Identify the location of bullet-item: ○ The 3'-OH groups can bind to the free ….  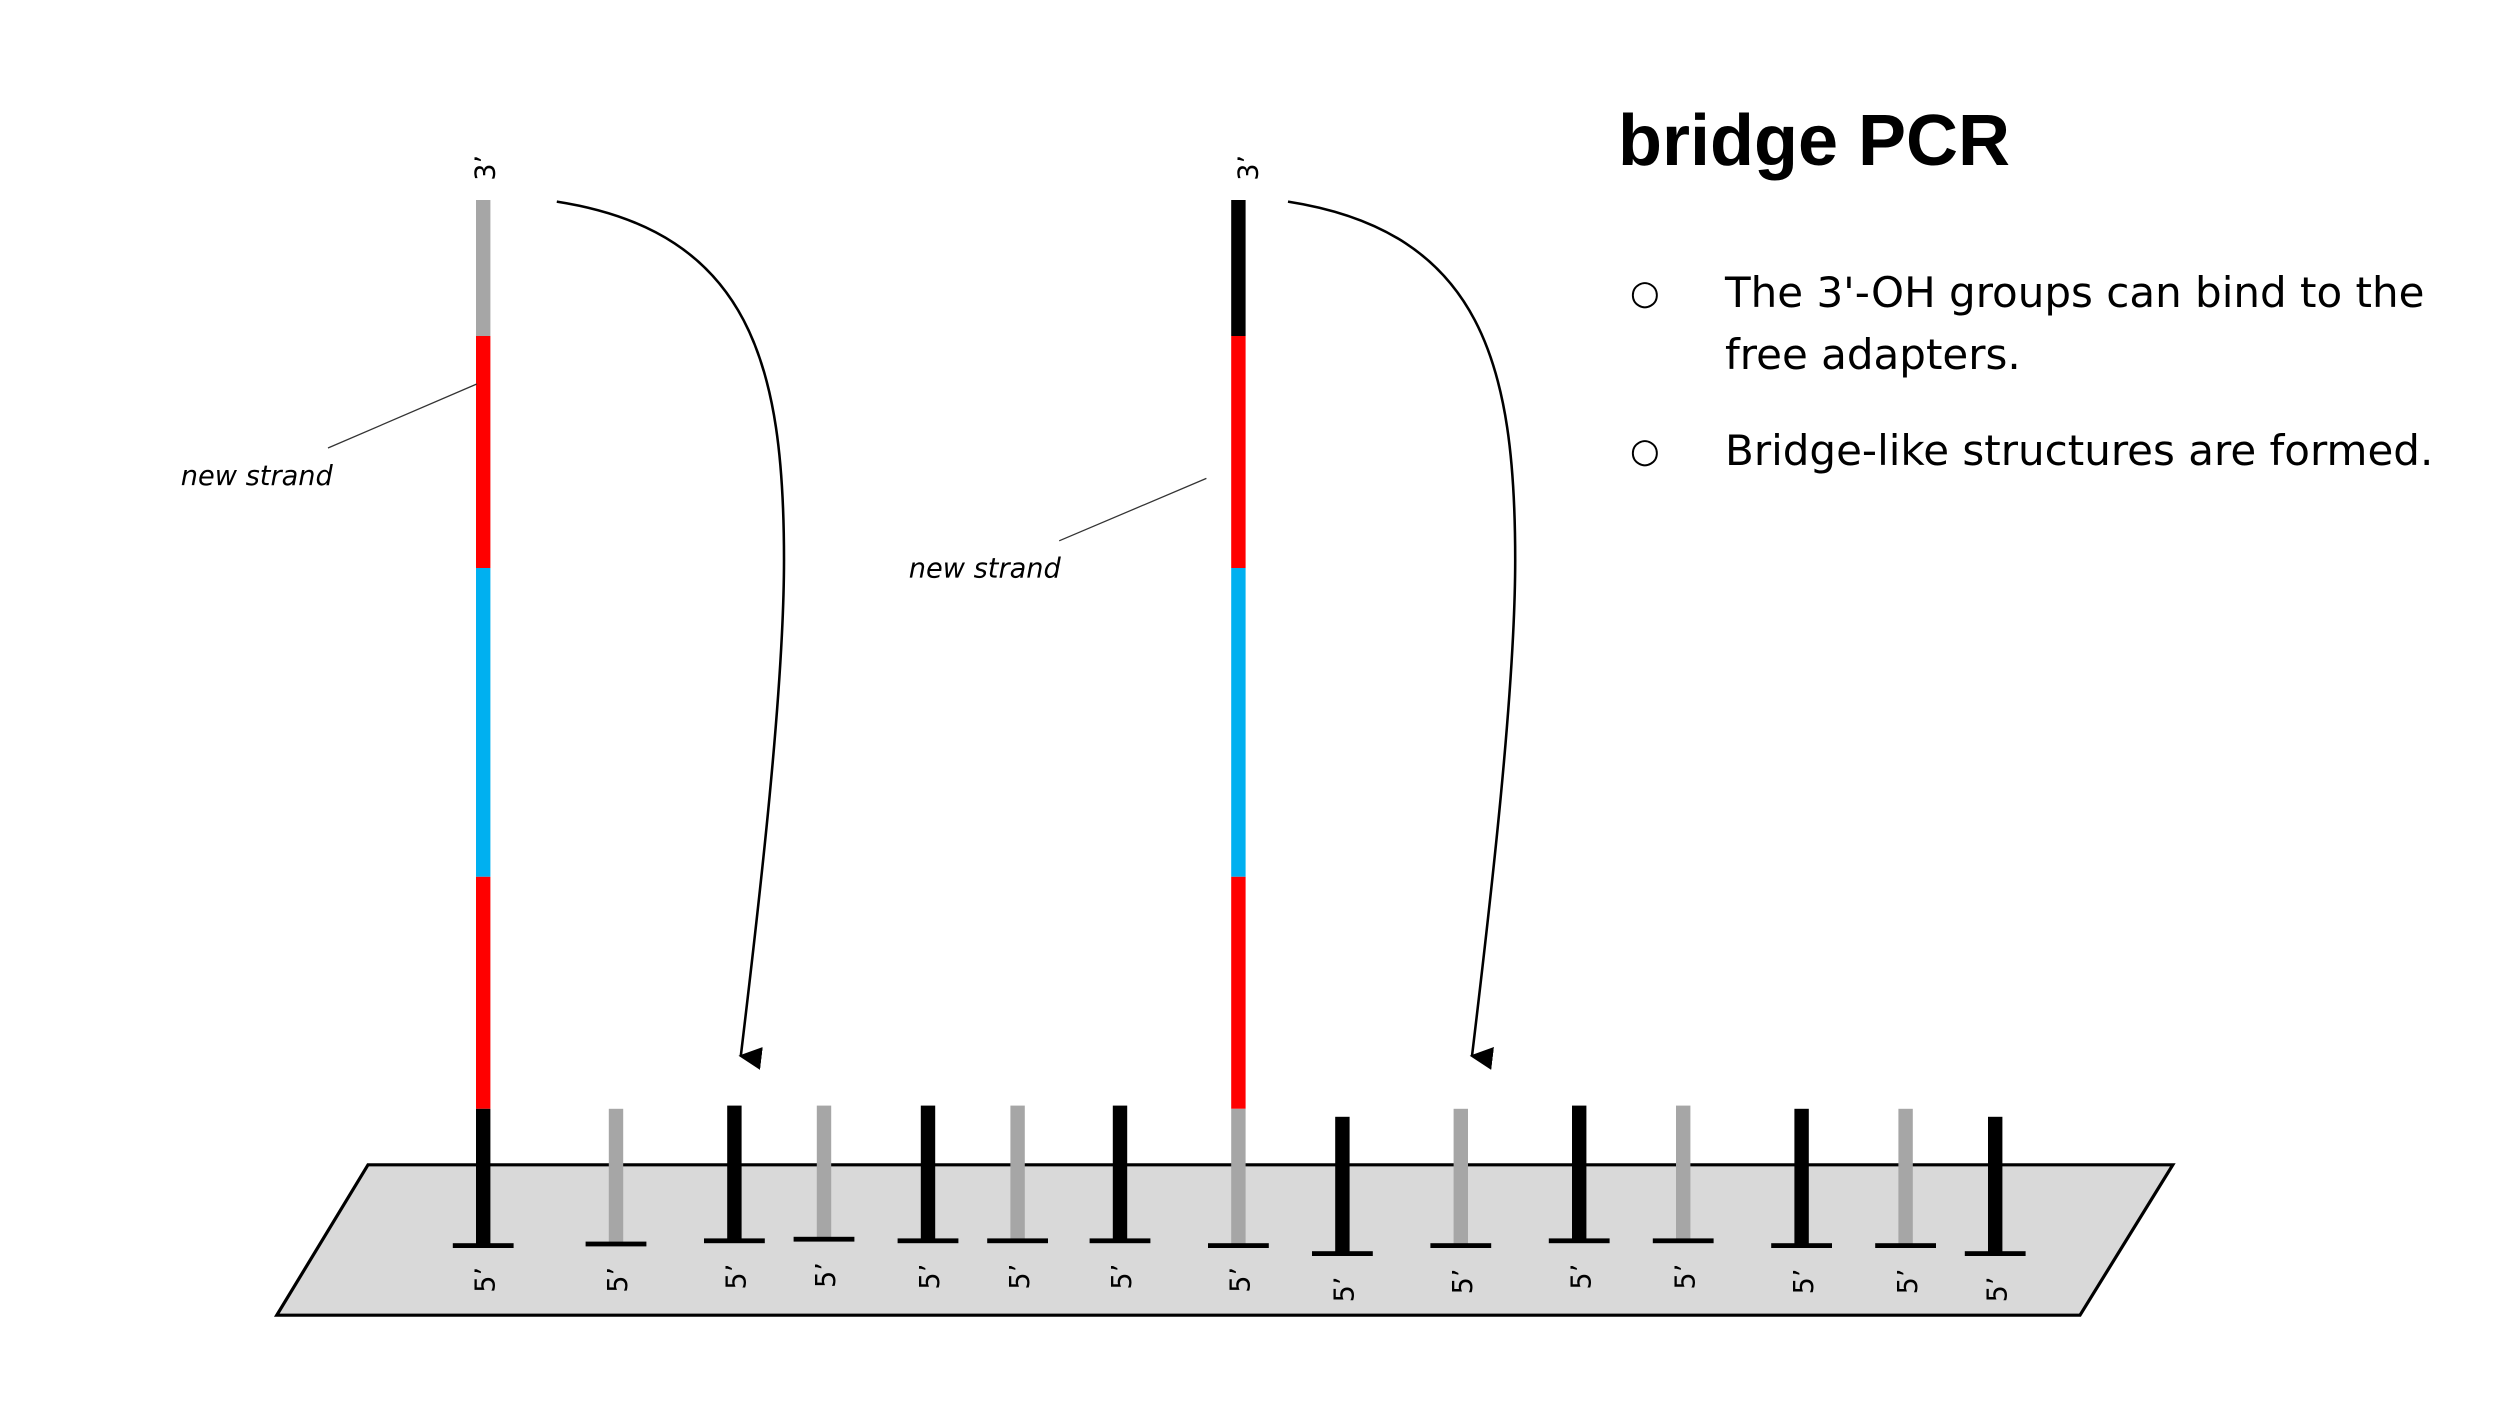
(2037, 324).